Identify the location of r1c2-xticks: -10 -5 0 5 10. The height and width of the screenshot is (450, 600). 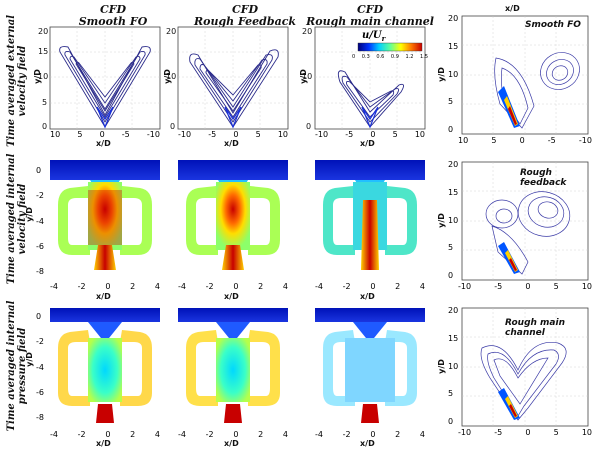
(233, 134).